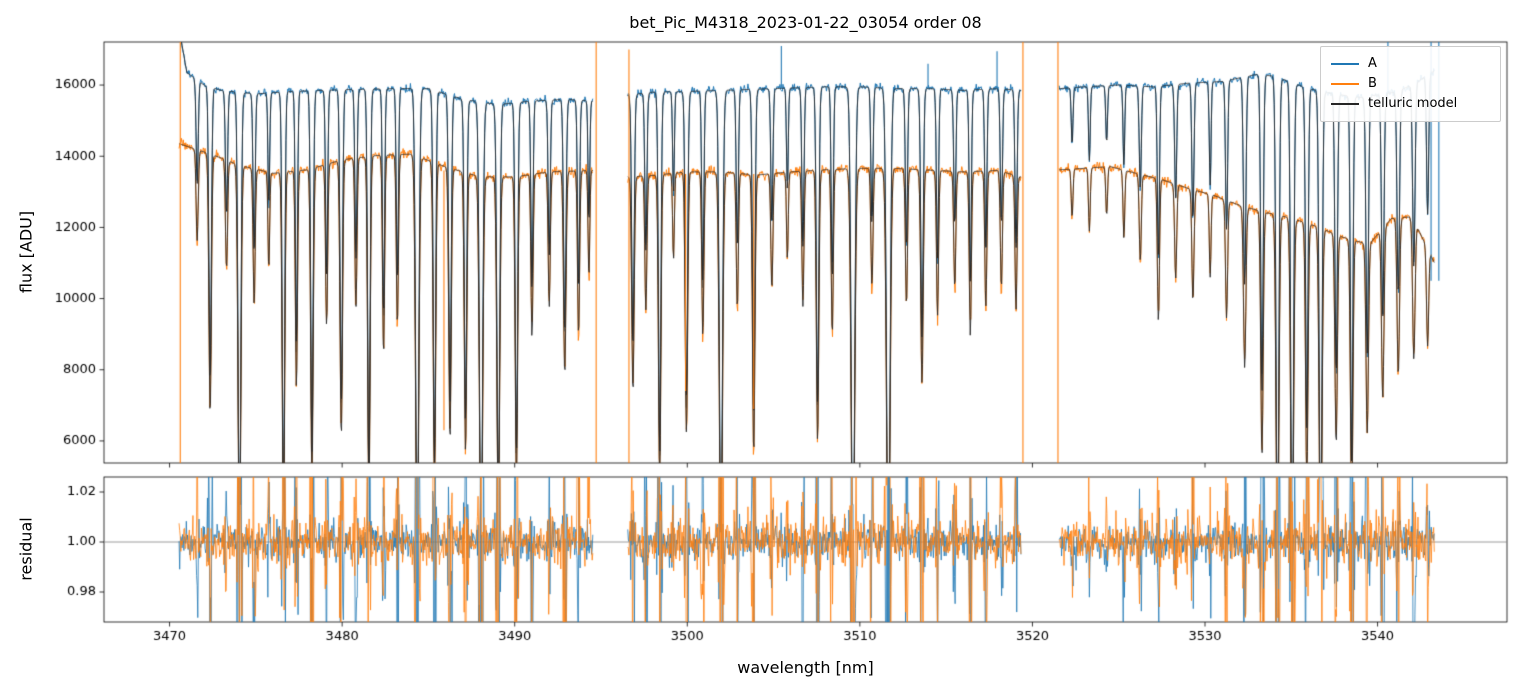 The width and height of the screenshot is (1520, 696). What do you see at coordinates (1345, 84) in the screenshot?
I see `legend-line-b-icon` at bounding box center [1345, 84].